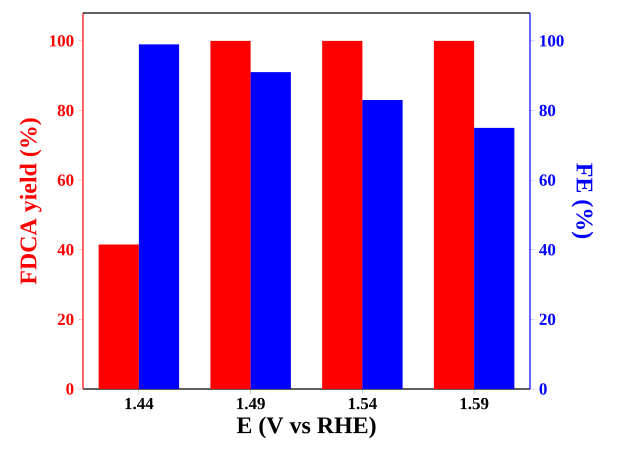 This screenshot has height=476, width=617. I want to click on y-tick-label: 20, so click(66, 320).